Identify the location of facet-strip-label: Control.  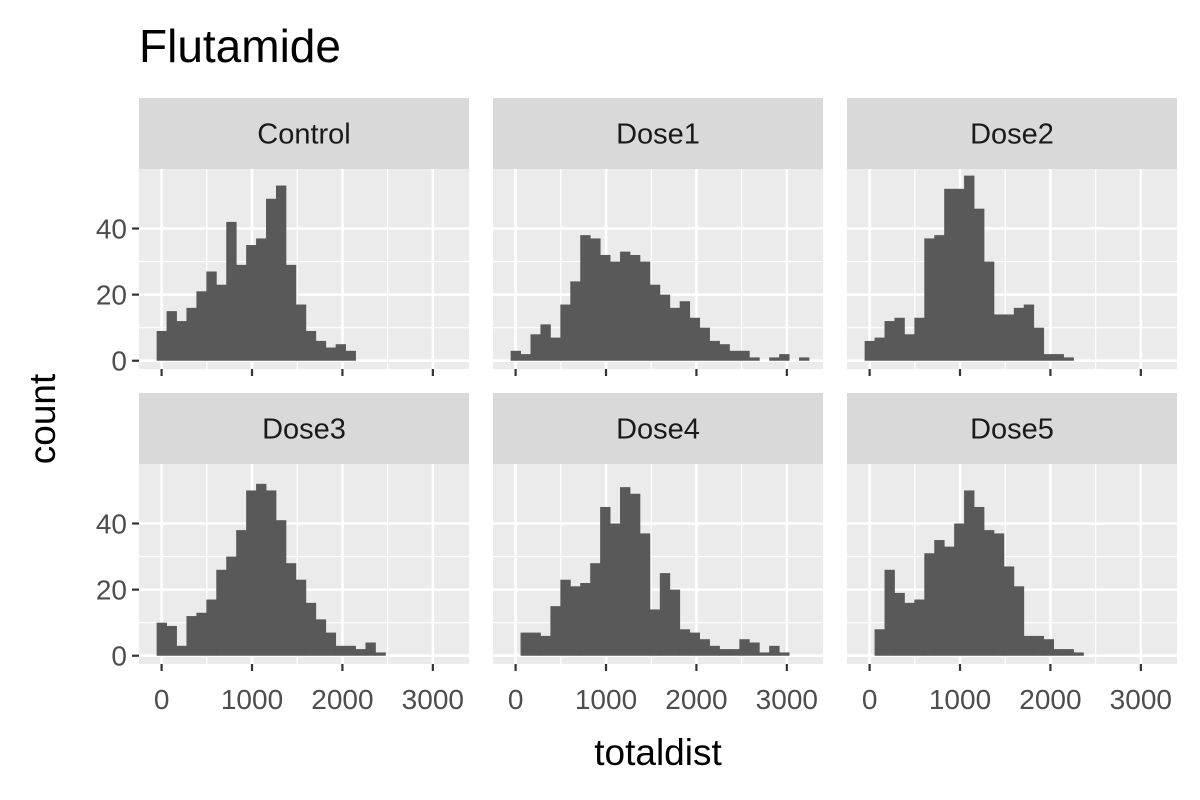
(304, 135).